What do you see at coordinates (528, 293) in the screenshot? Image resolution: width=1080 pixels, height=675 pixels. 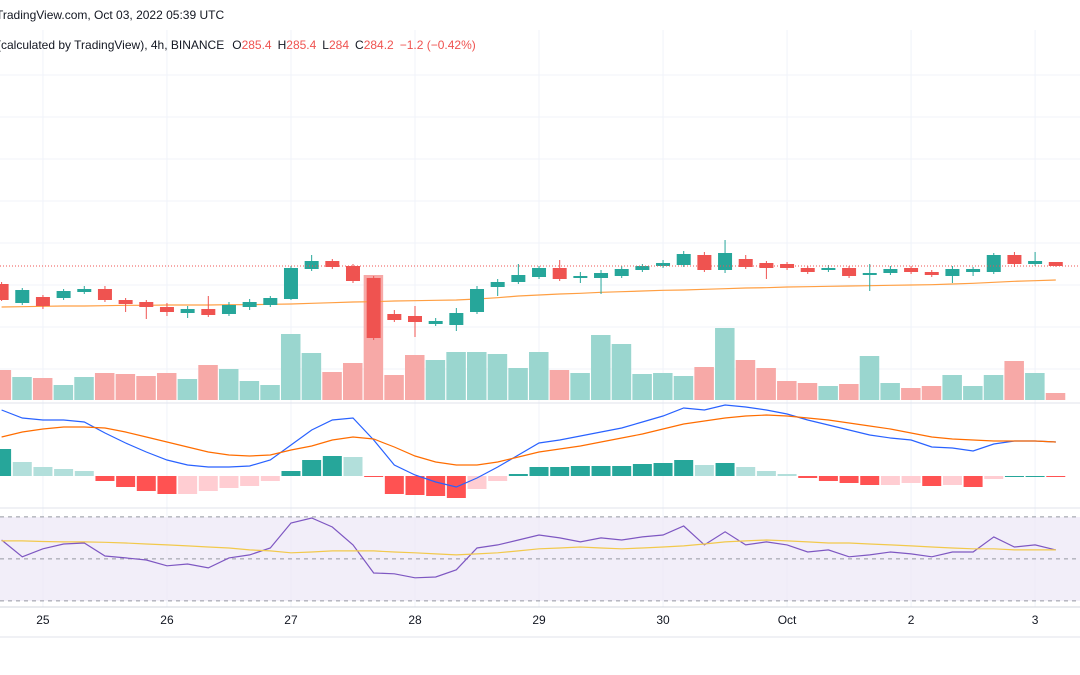 I see `moving-average` at bounding box center [528, 293].